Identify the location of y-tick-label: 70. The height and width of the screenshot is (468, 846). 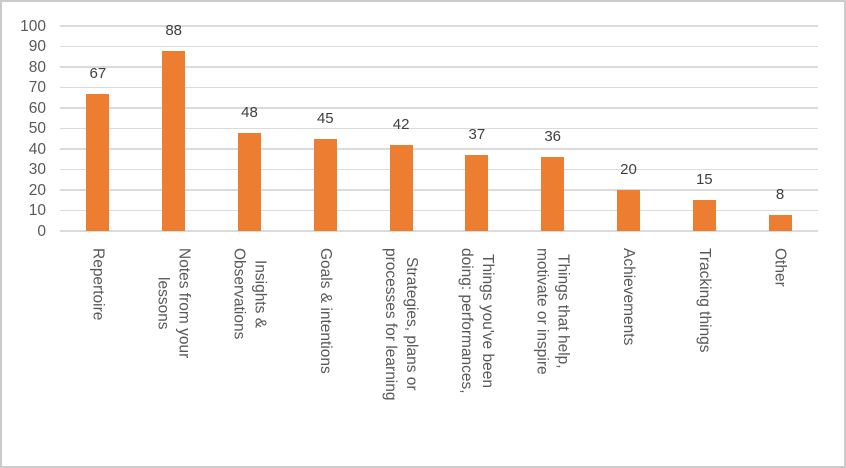
(37, 87).